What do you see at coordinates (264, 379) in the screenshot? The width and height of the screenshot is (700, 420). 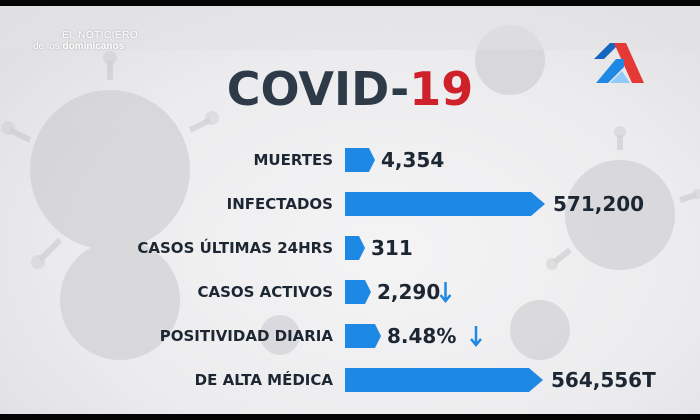 I see `category-label: DE ALTA MÉDICA` at bounding box center [264, 379].